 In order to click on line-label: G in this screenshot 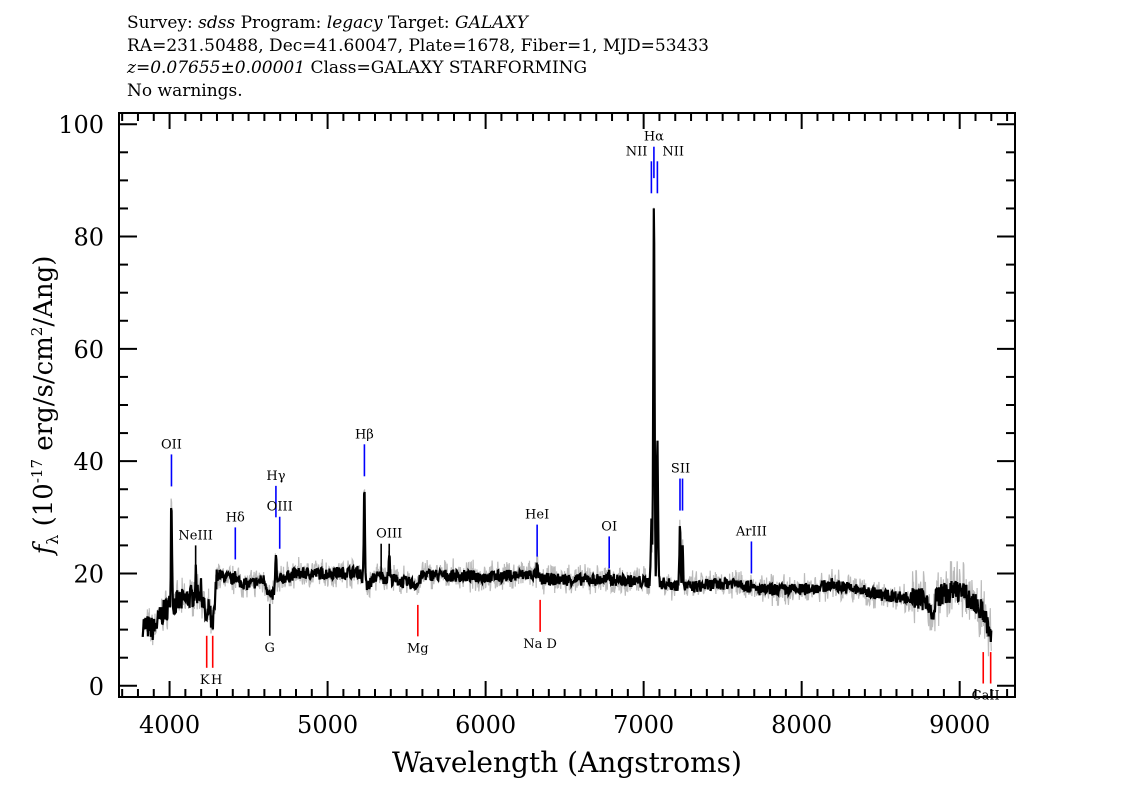, I will do `click(270, 648)`.